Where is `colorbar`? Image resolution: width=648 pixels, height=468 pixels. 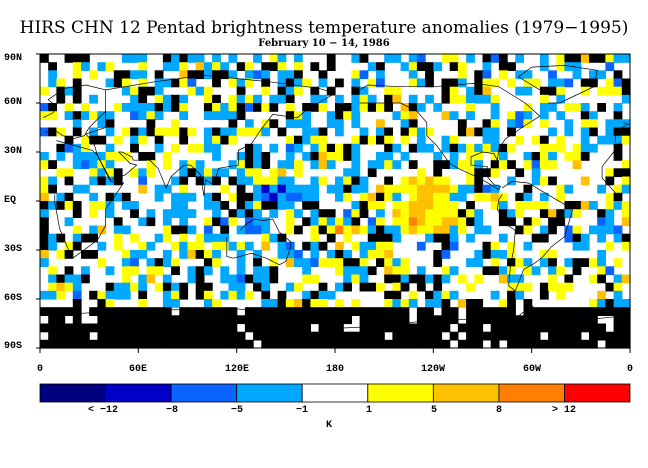 colorbar is located at coordinates (335, 393).